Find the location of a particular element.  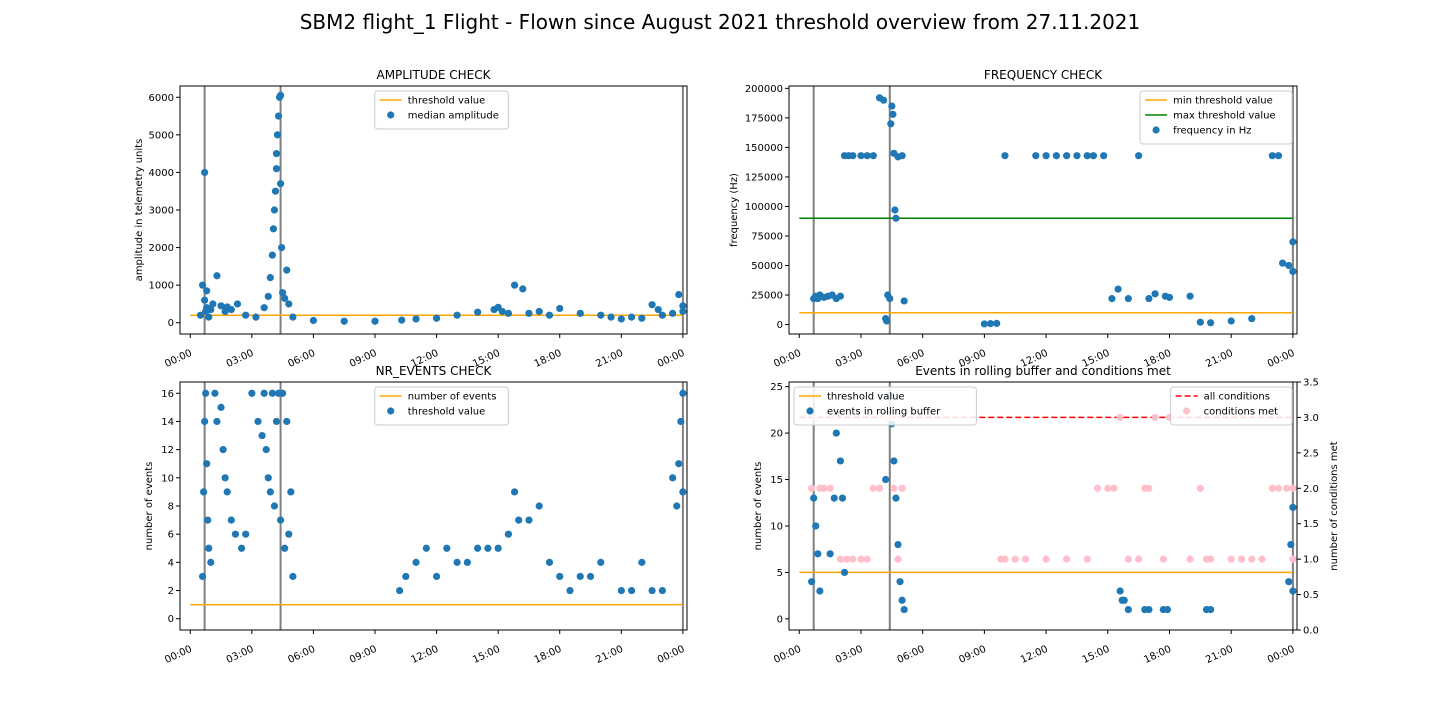

y-tick-label: 4 is located at coordinates (171, 563).